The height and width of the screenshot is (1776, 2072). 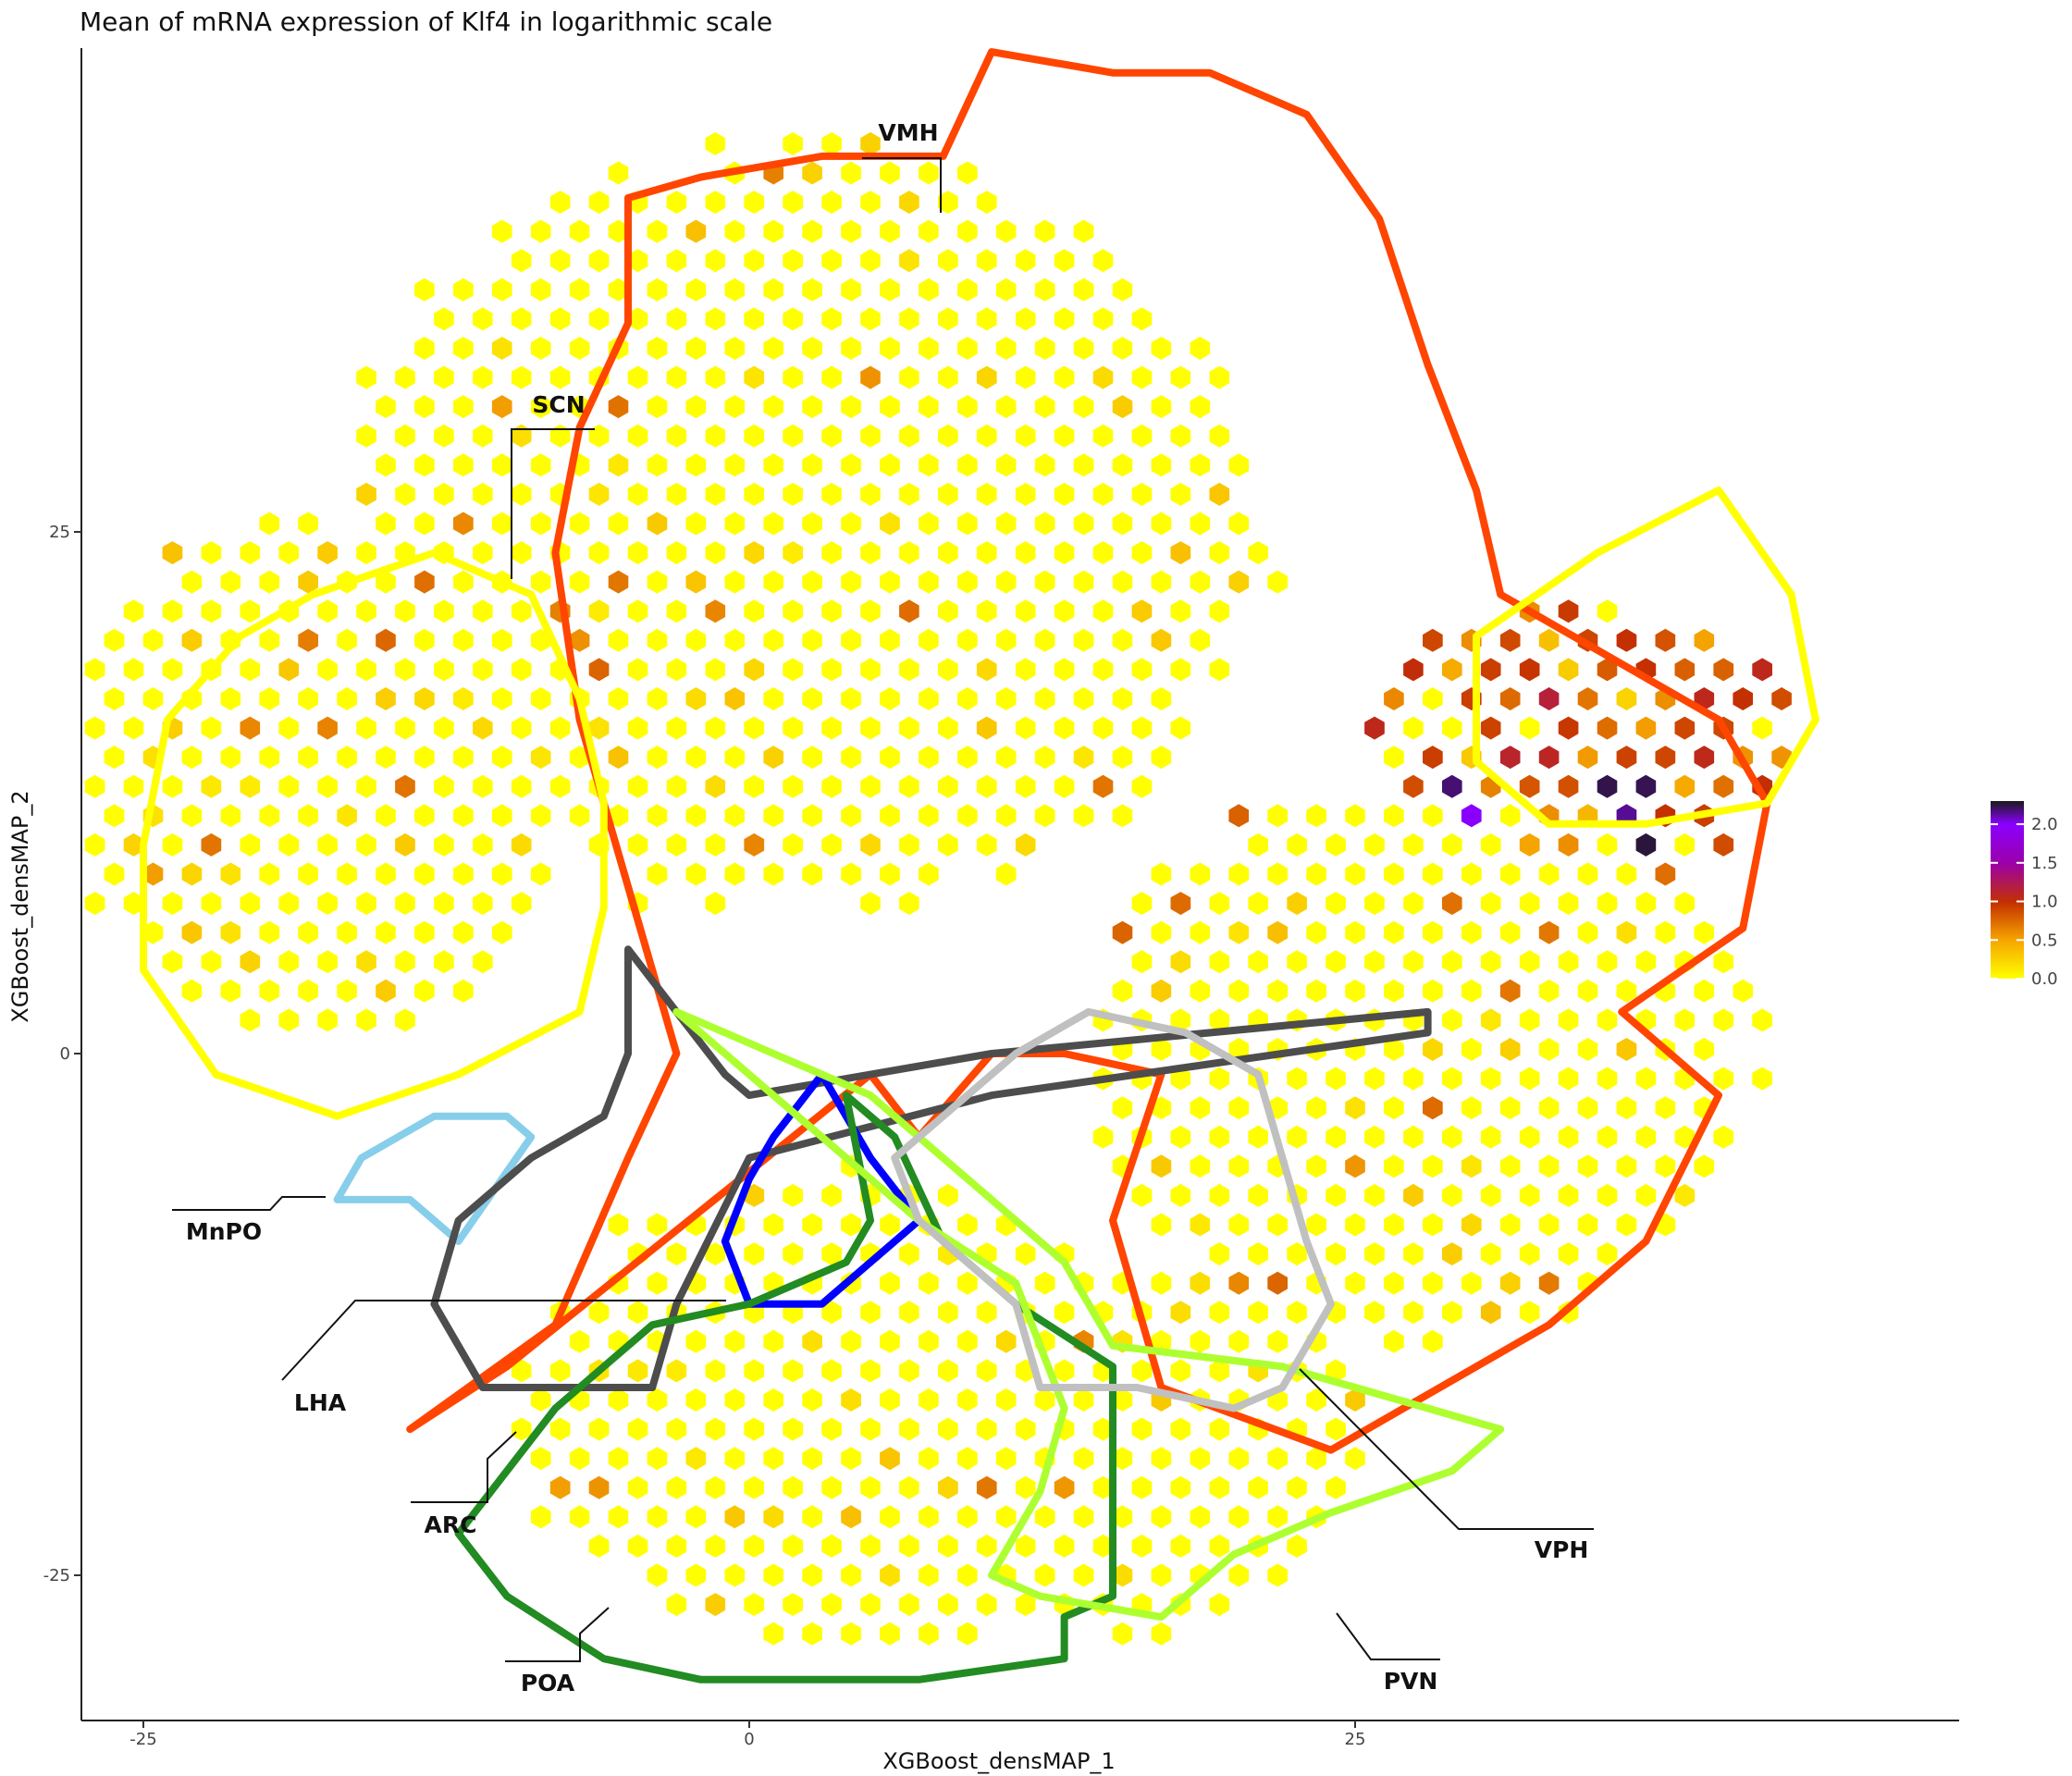 I want to click on legend-colorbar, so click(x=2008, y=890).